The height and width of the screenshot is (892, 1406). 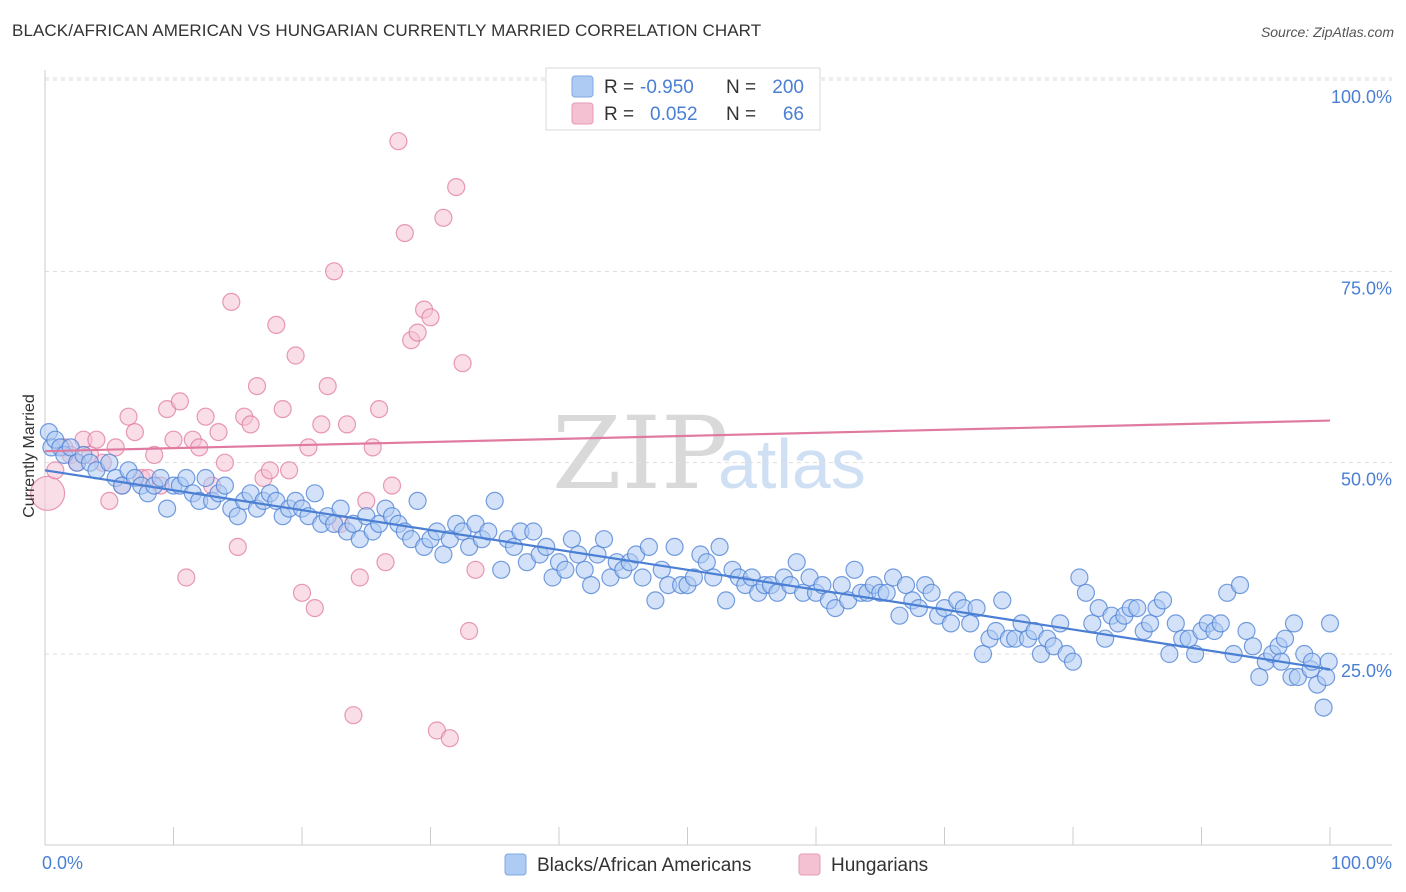 What do you see at coordinates (1327, 32) in the screenshot?
I see `source-label: Source: ZipAtlas.com` at bounding box center [1327, 32].